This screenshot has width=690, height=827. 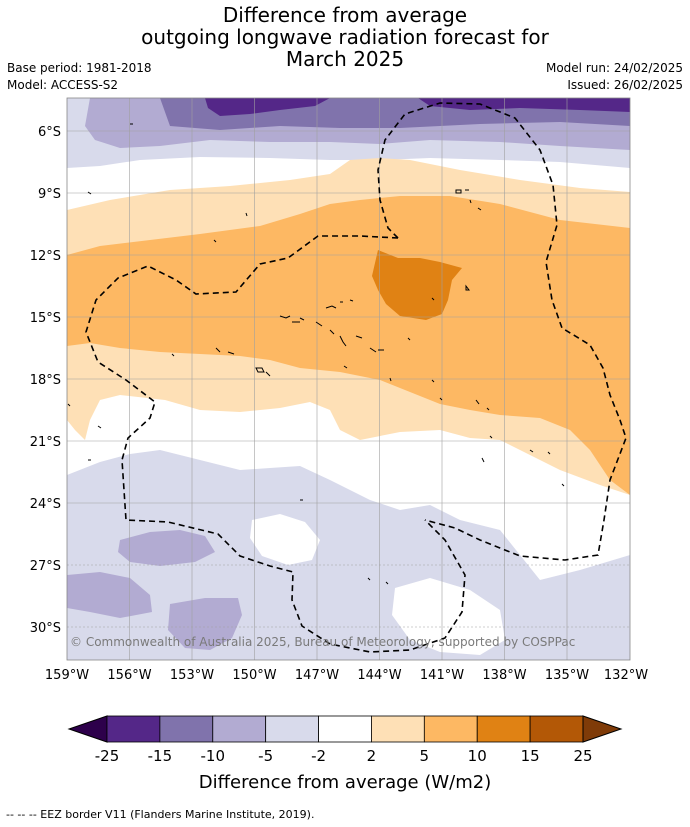 What do you see at coordinates (626, 675) in the screenshot?
I see `lon-label: 132°W` at bounding box center [626, 675].